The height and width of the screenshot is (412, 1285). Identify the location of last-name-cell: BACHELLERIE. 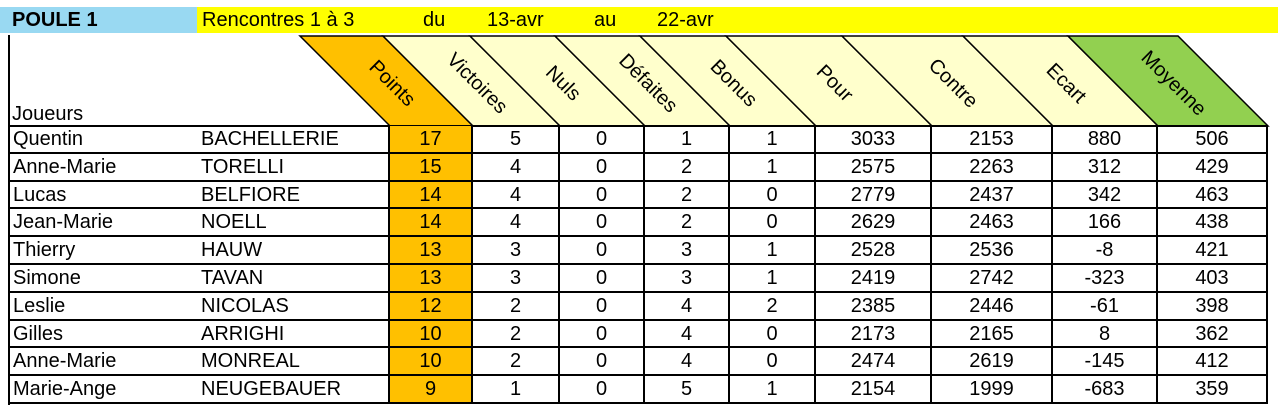
(293, 140).